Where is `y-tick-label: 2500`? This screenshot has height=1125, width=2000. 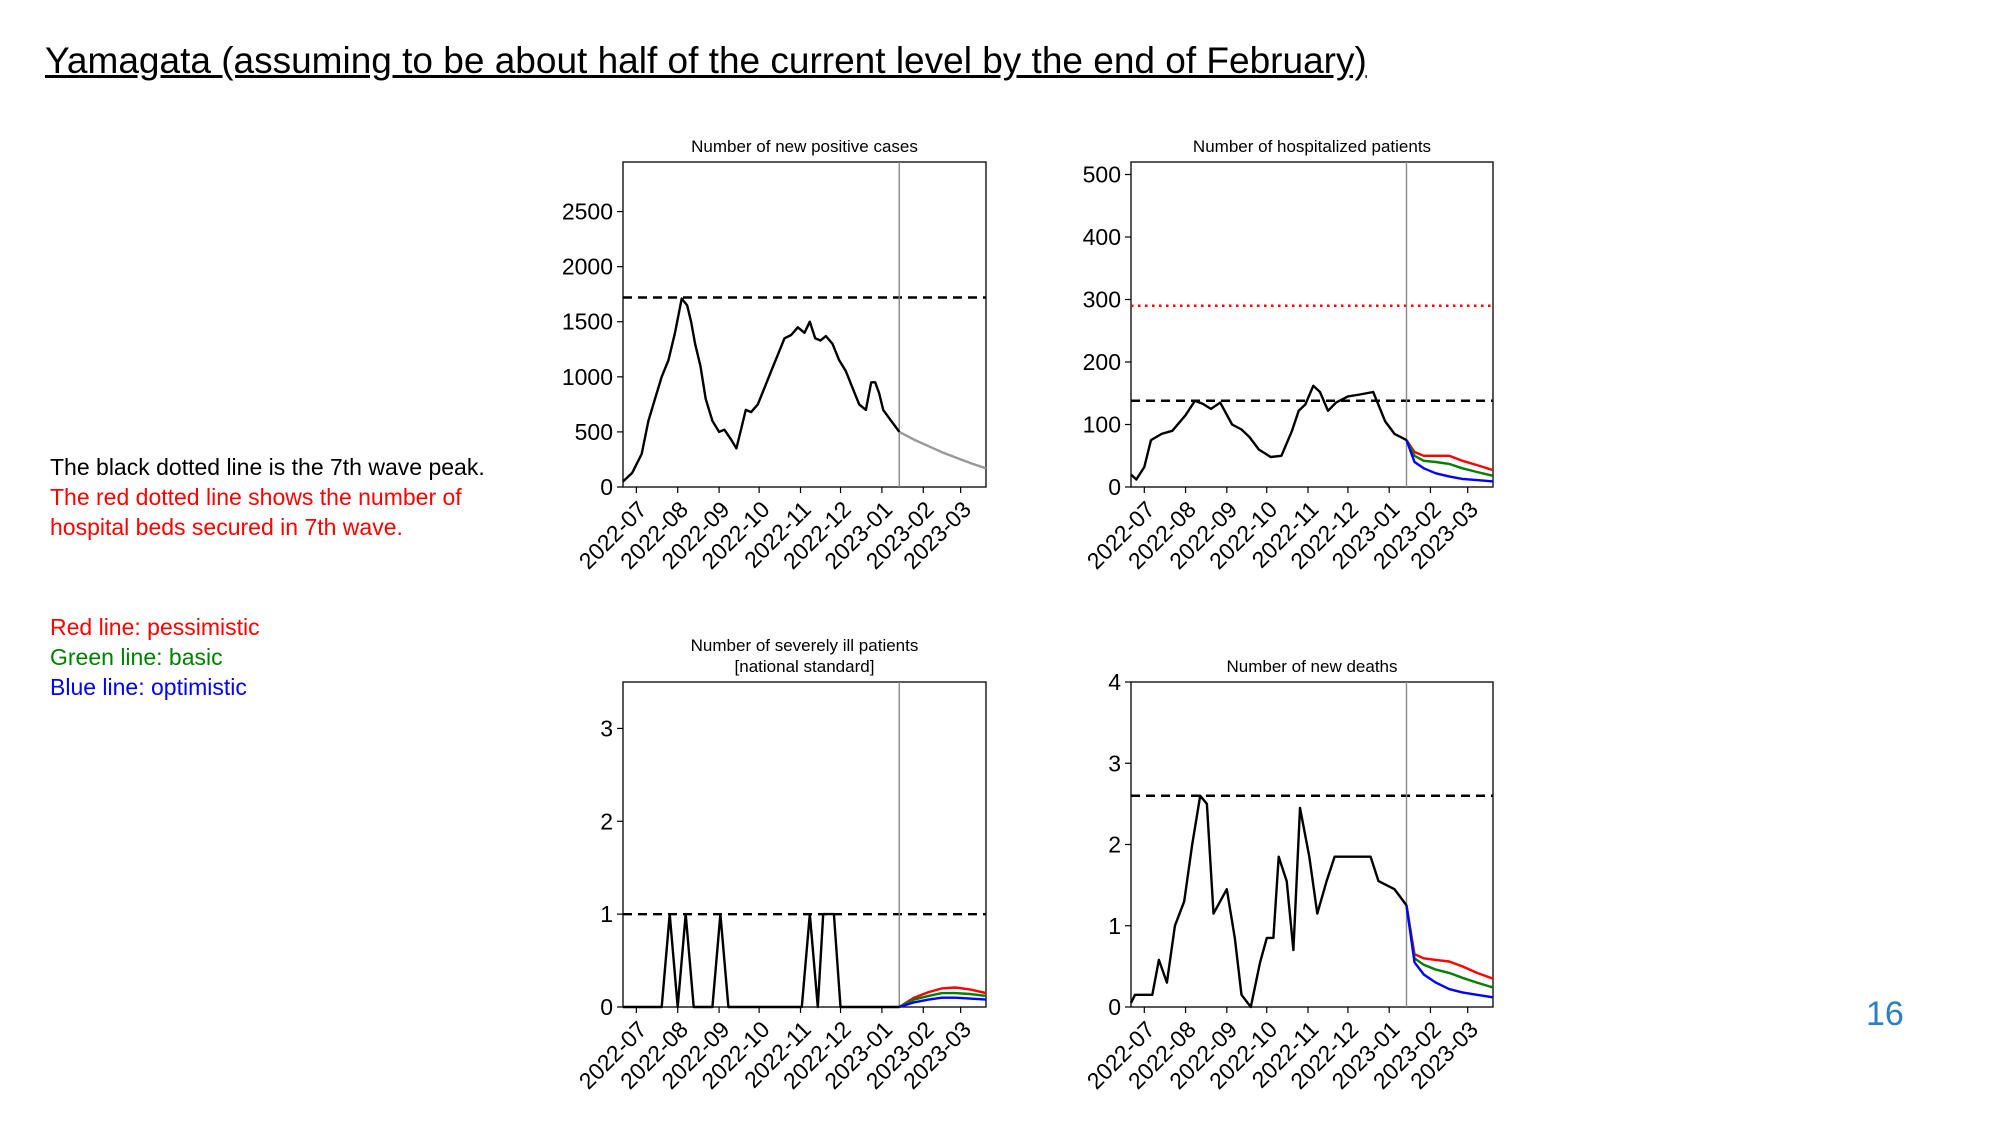 y-tick-label: 2500 is located at coordinates (587, 212).